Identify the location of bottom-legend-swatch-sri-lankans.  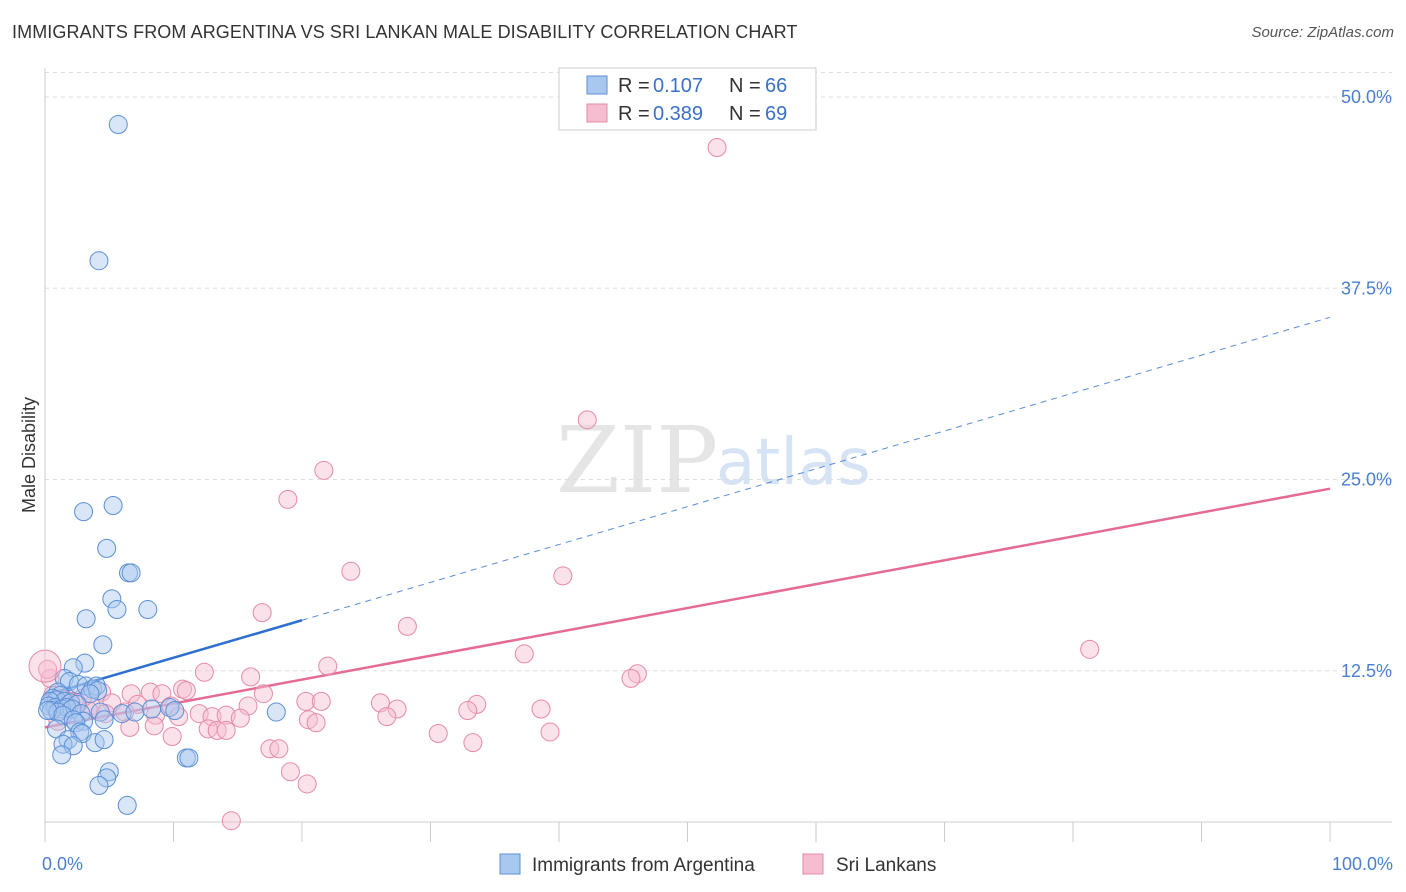
(813, 864).